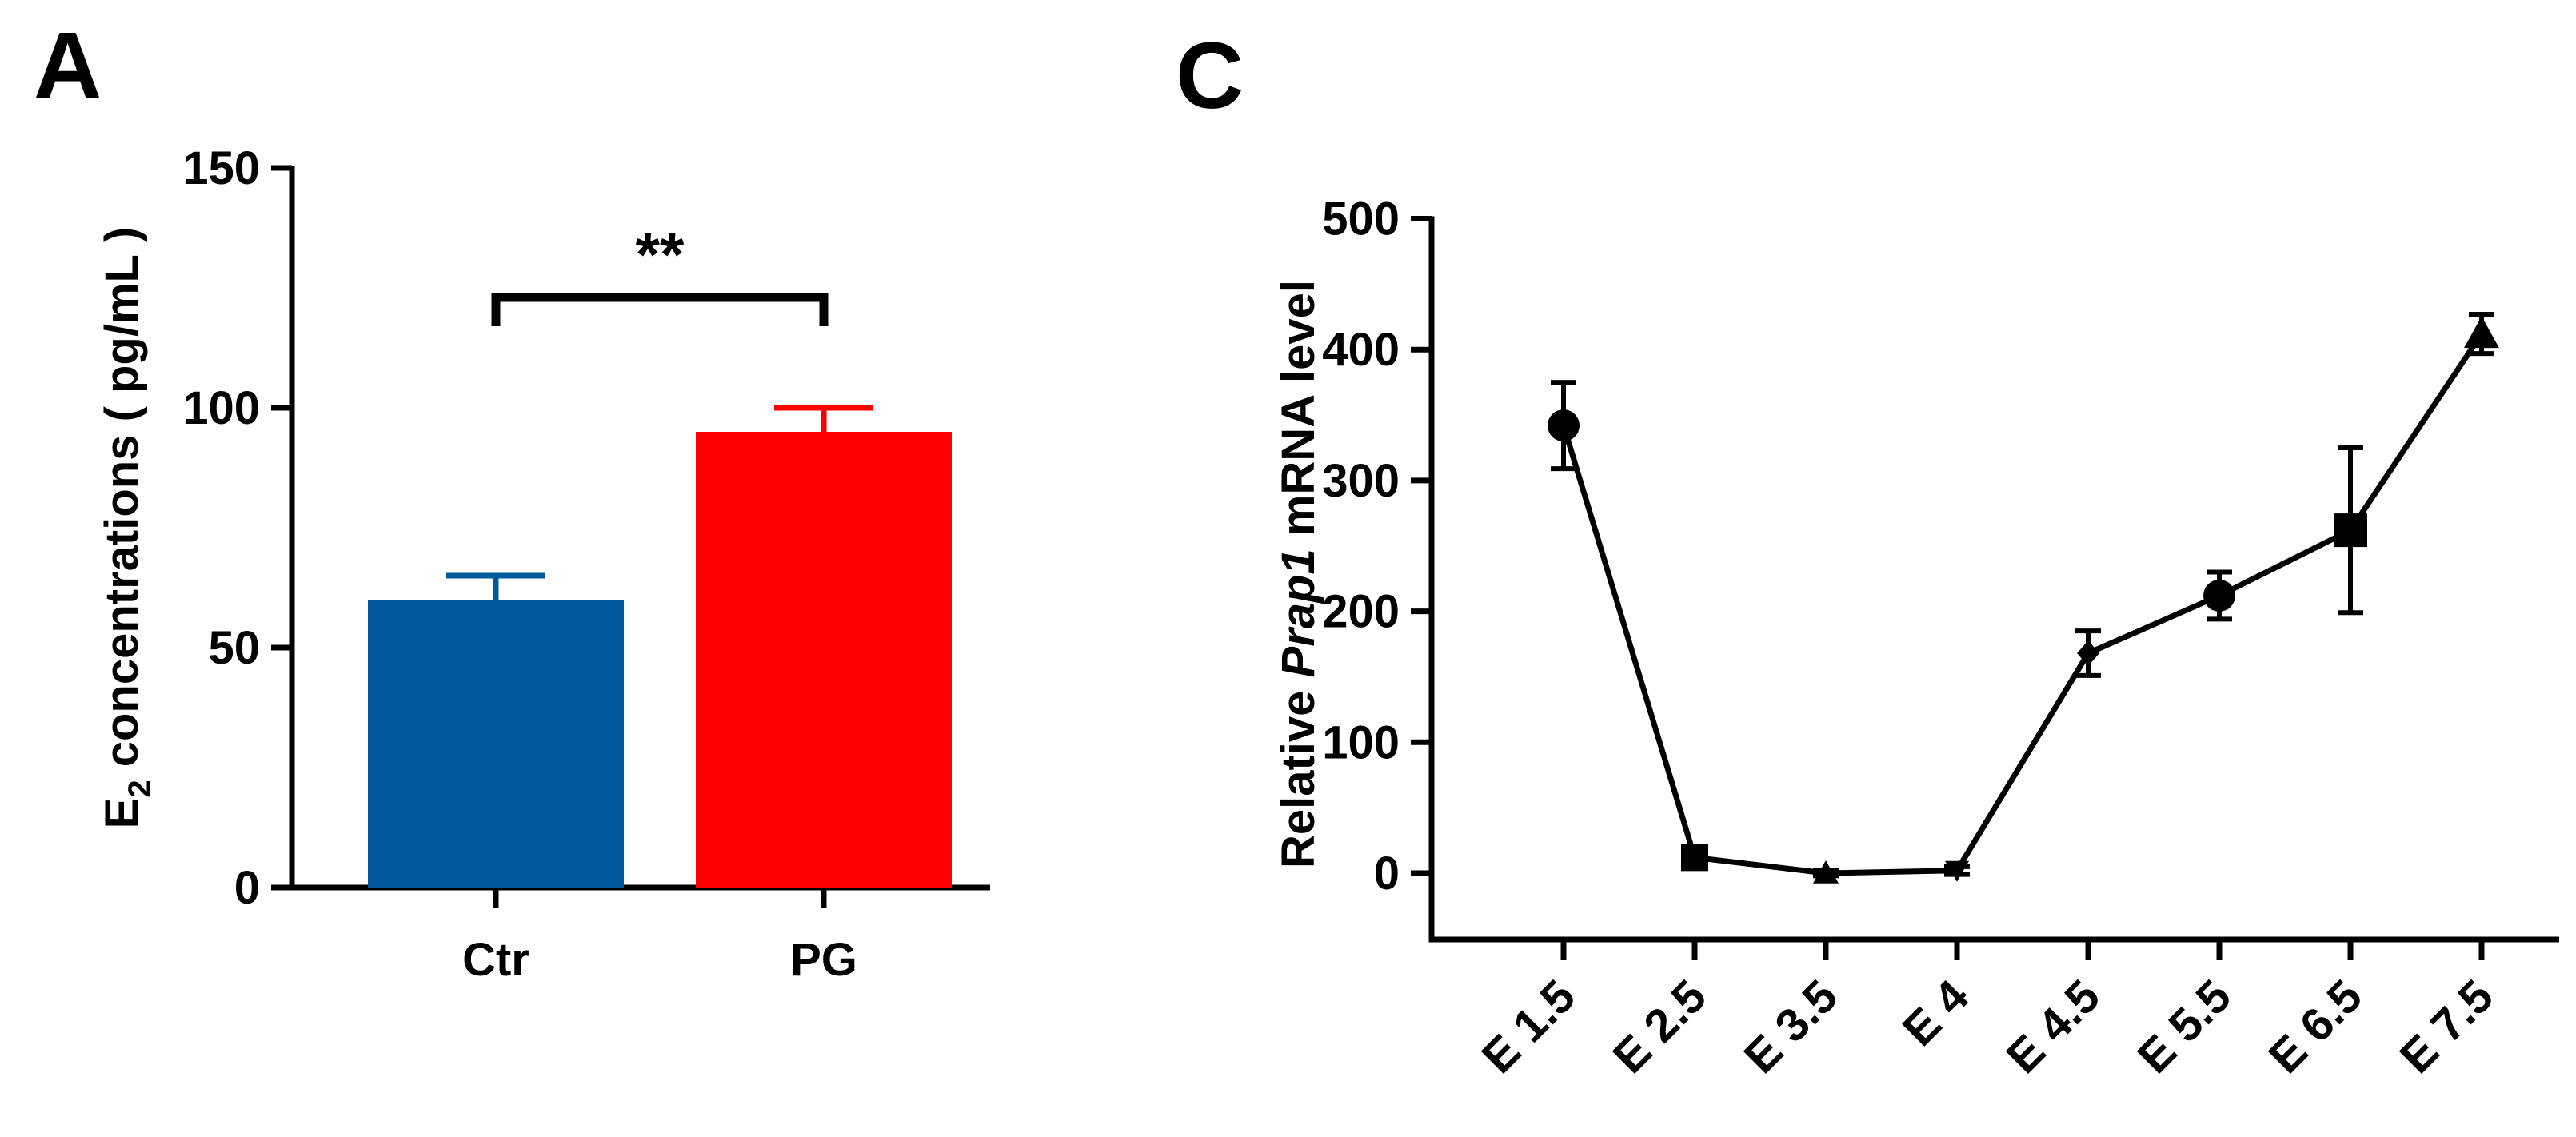 Image resolution: width=2576 pixels, height=1137 pixels. What do you see at coordinates (1361, 350) in the screenshot?
I see `y-tick-label: 400` at bounding box center [1361, 350].